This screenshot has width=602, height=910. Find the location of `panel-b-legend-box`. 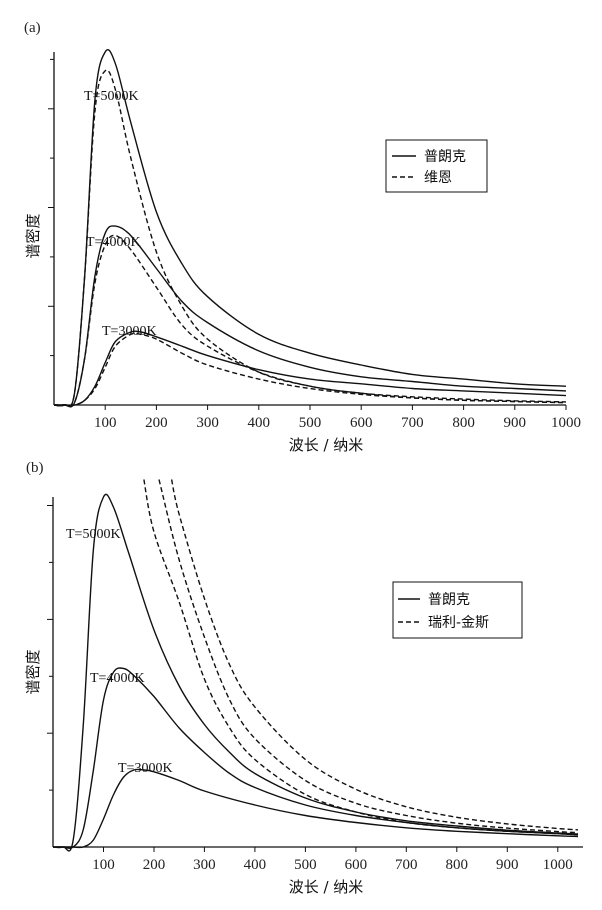

panel-b-legend-box is located at coordinates (457, 610).